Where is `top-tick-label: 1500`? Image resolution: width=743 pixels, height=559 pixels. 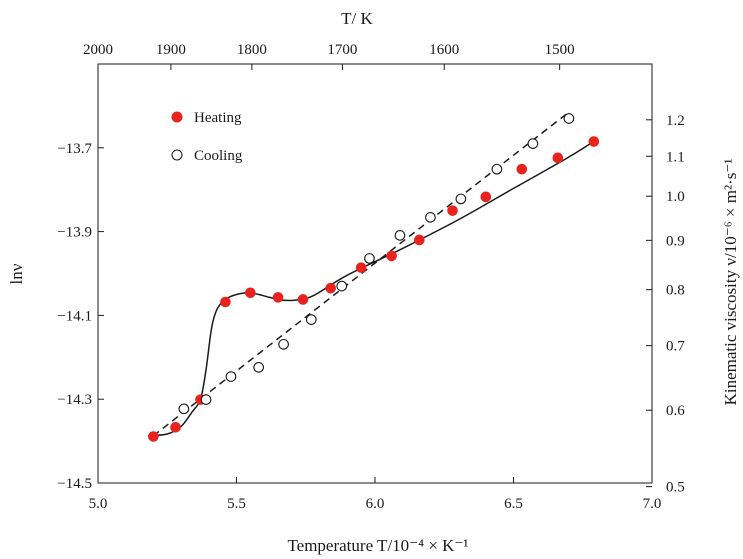
top-tick-label: 1500 is located at coordinates (560, 50).